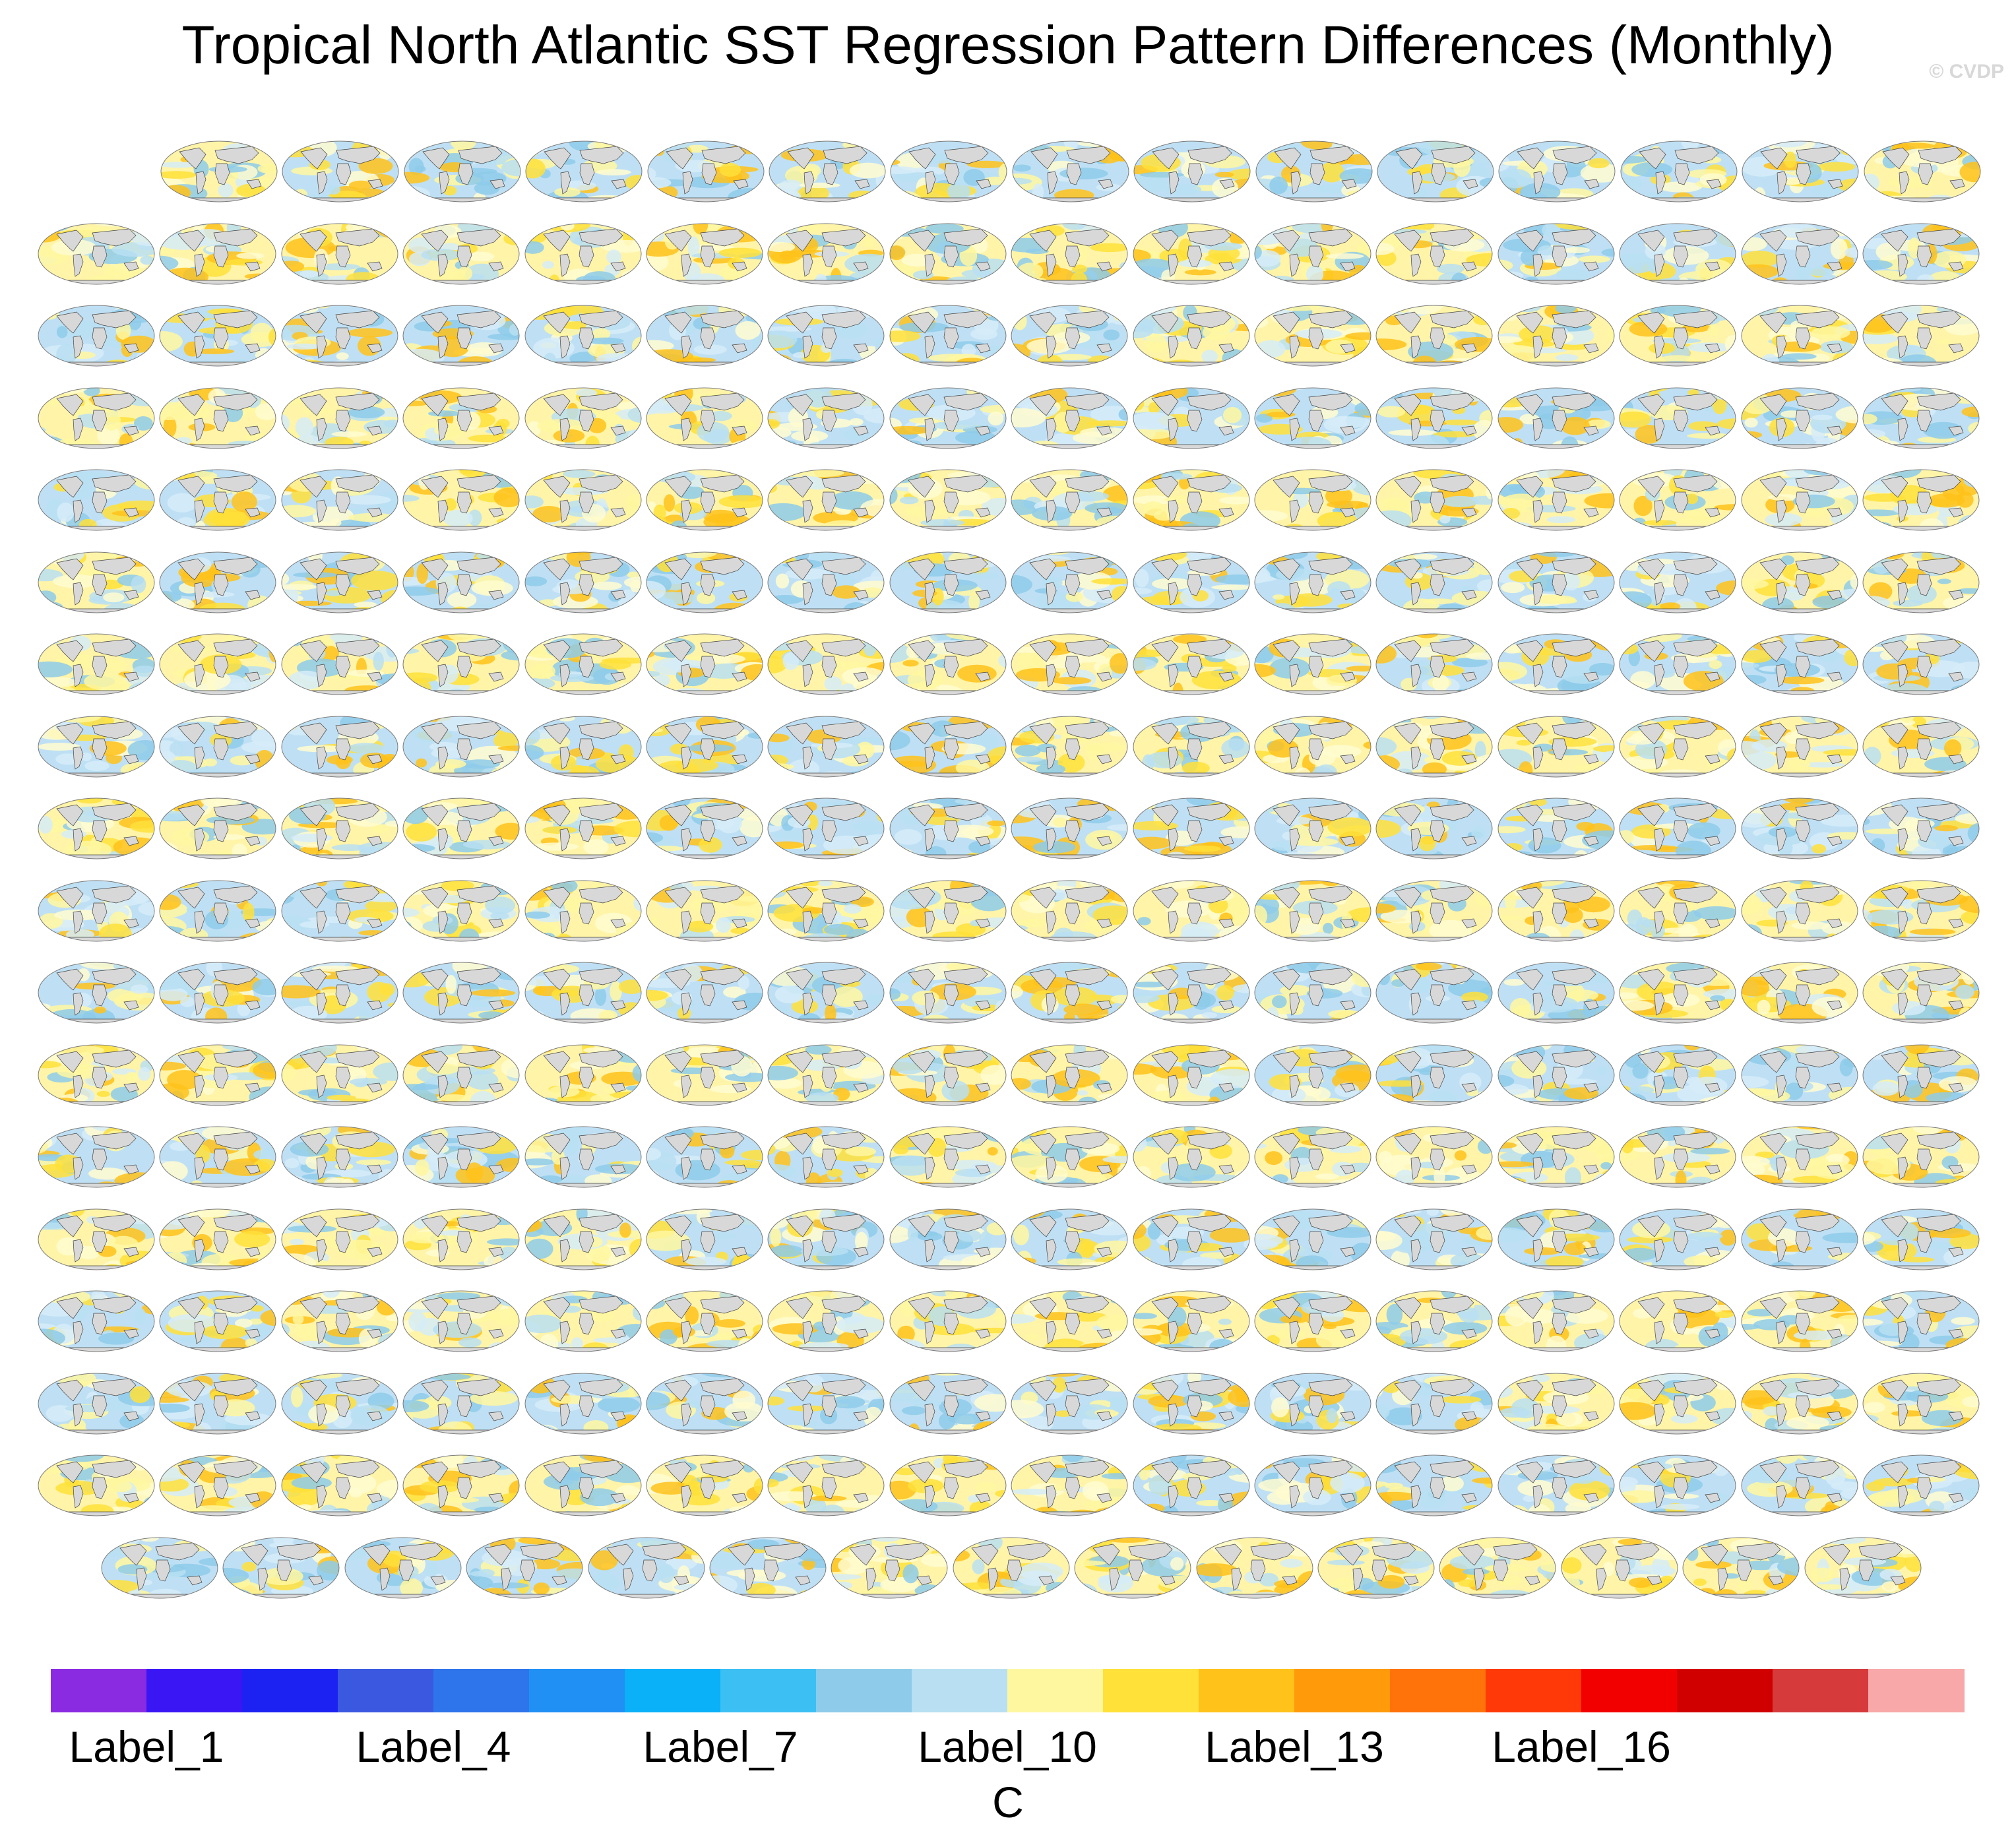 This screenshot has height=1841, width=2016. What do you see at coordinates (1294, 1747) in the screenshot?
I see `colorbar-tick-label: Label_13` at bounding box center [1294, 1747].